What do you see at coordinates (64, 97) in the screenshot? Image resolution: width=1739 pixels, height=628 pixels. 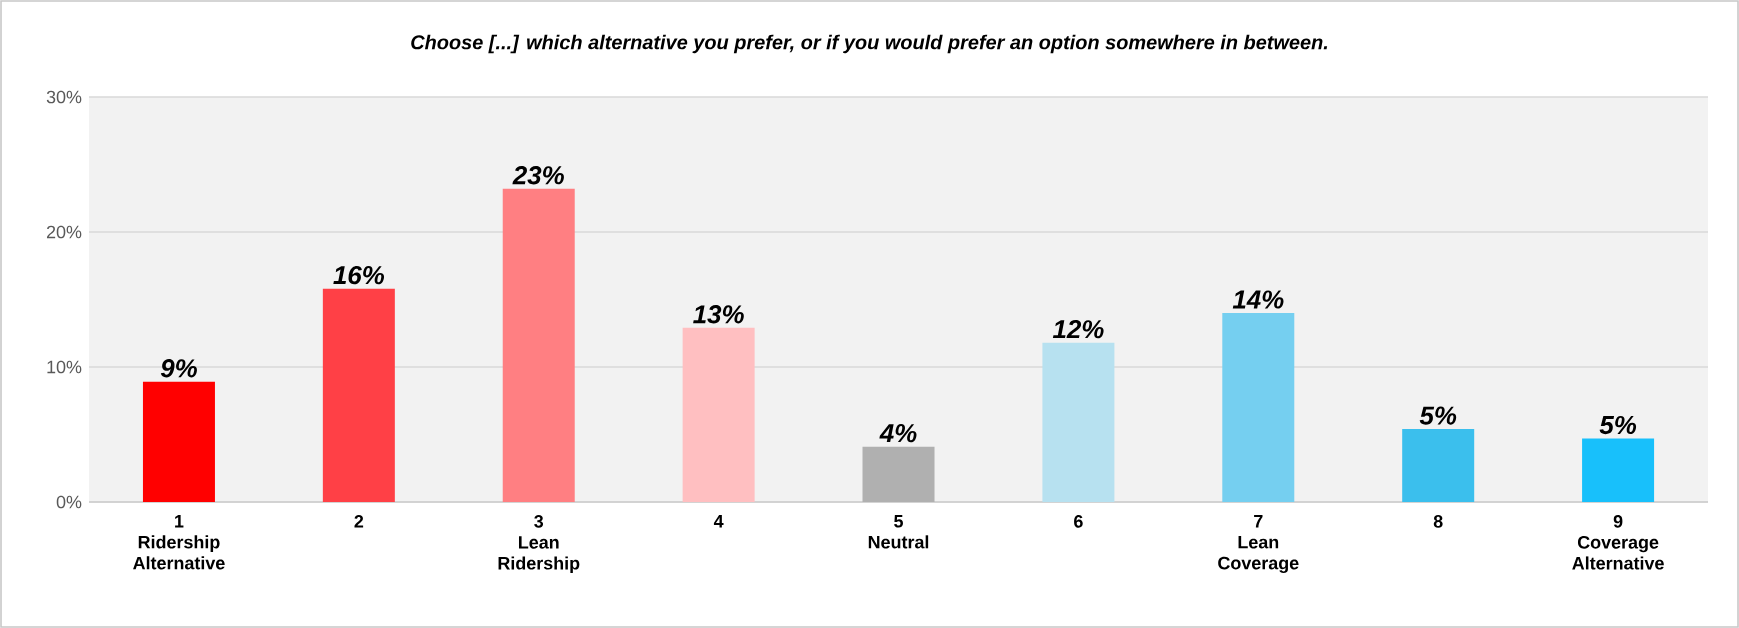 I see `y-tick-label: 30%` at bounding box center [64, 97].